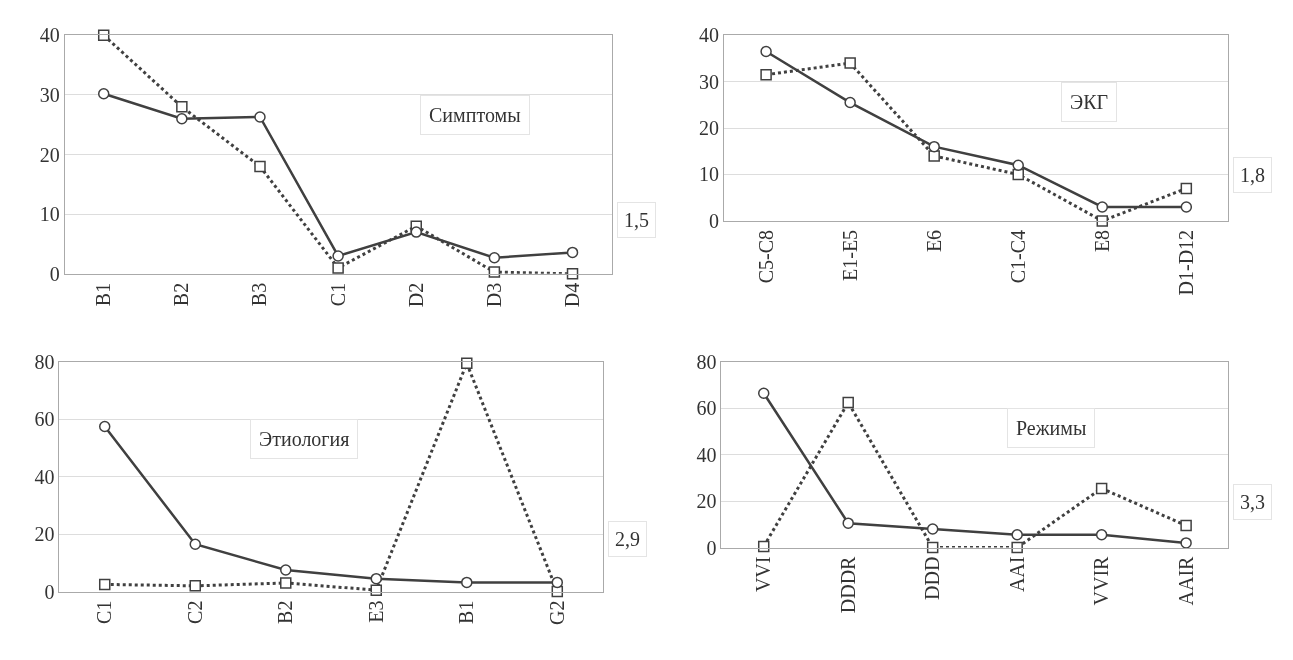  Describe the element at coordinates (556, 613) in the screenshot. I see `x-tick-label: G2` at that location.